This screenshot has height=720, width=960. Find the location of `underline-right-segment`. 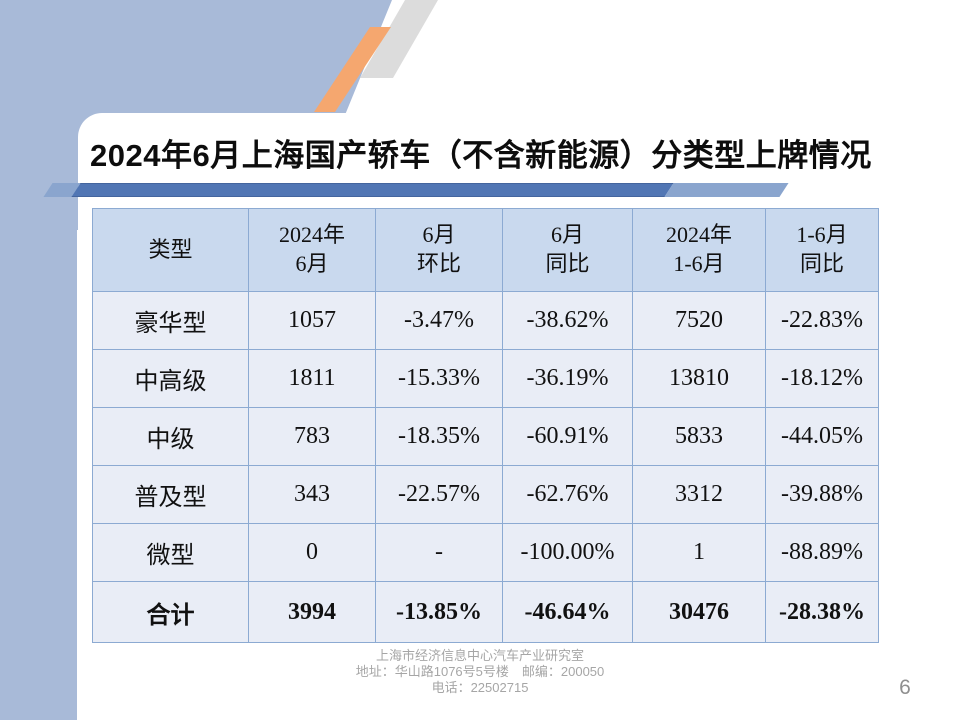

underline-right-segment is located at coordinates (726, 190).